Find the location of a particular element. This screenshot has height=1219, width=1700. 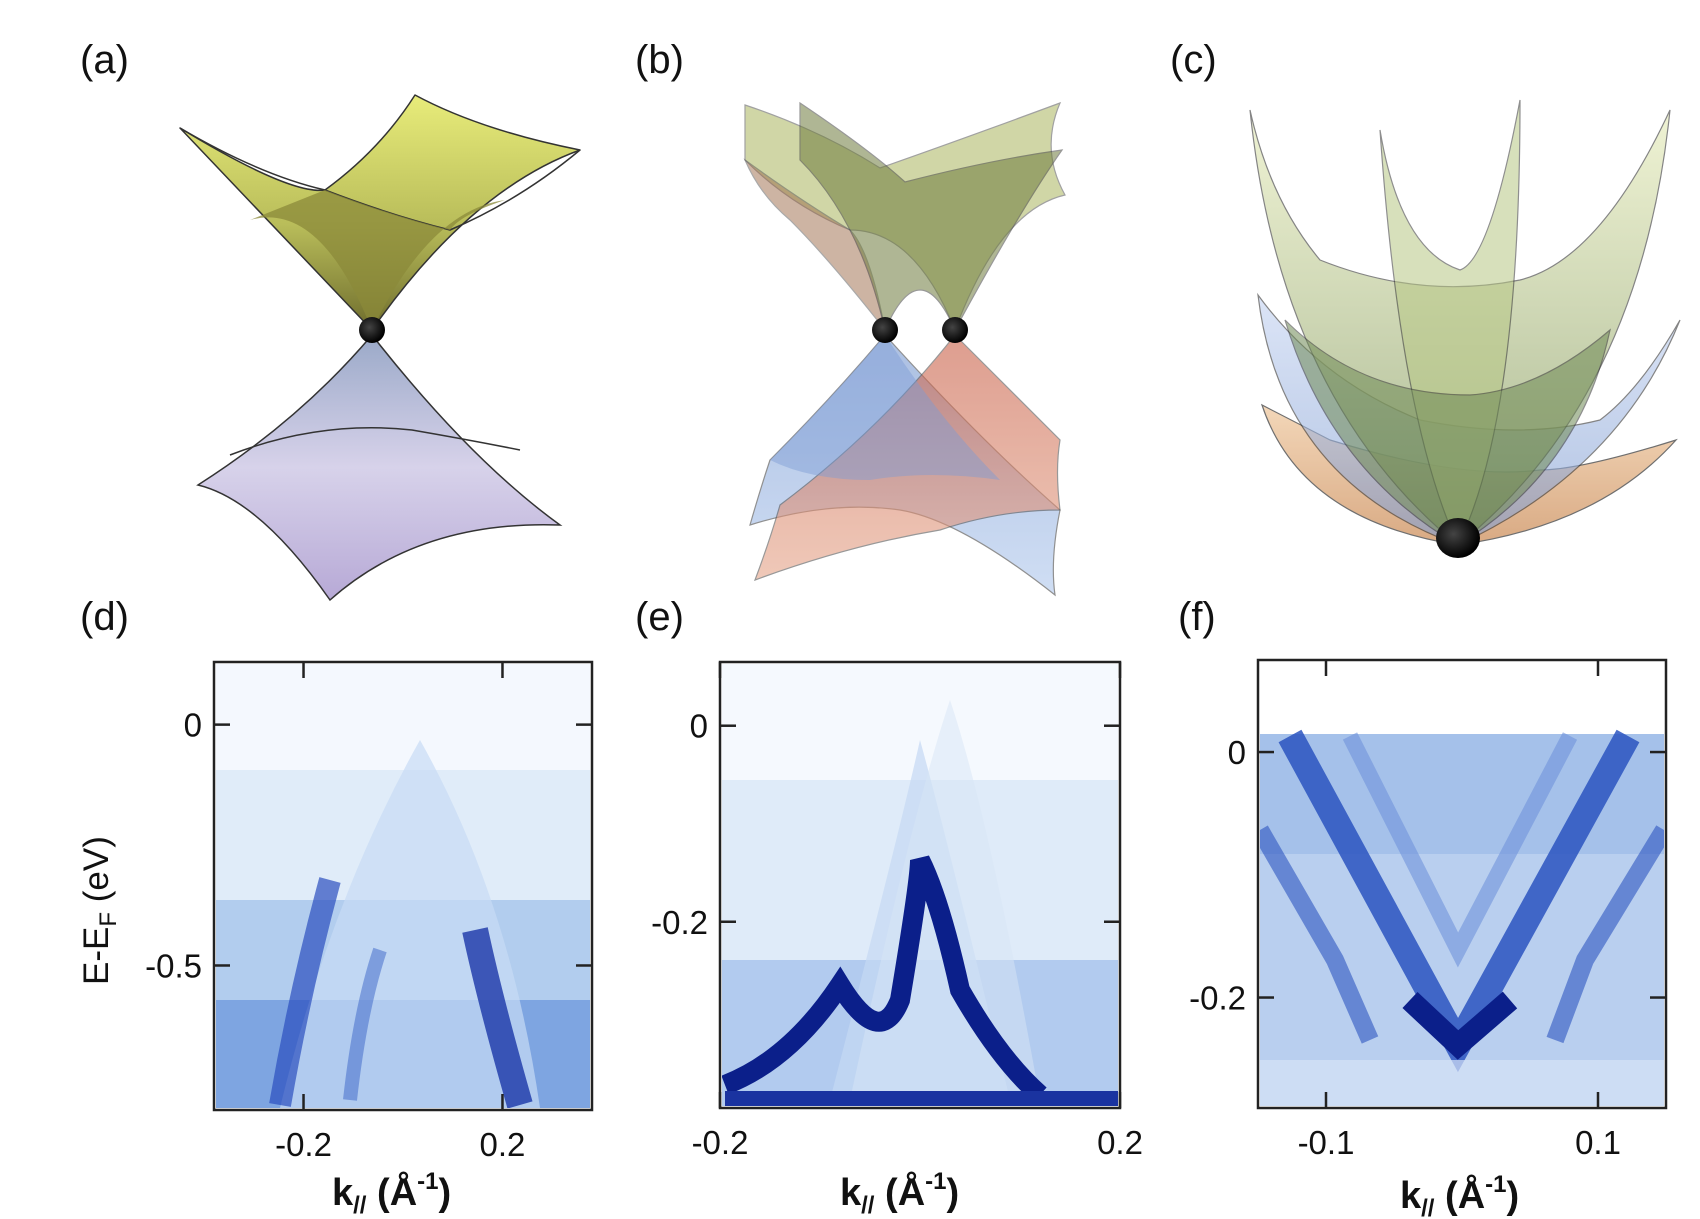

plot-frame-d is located at coordinates (403, 886).